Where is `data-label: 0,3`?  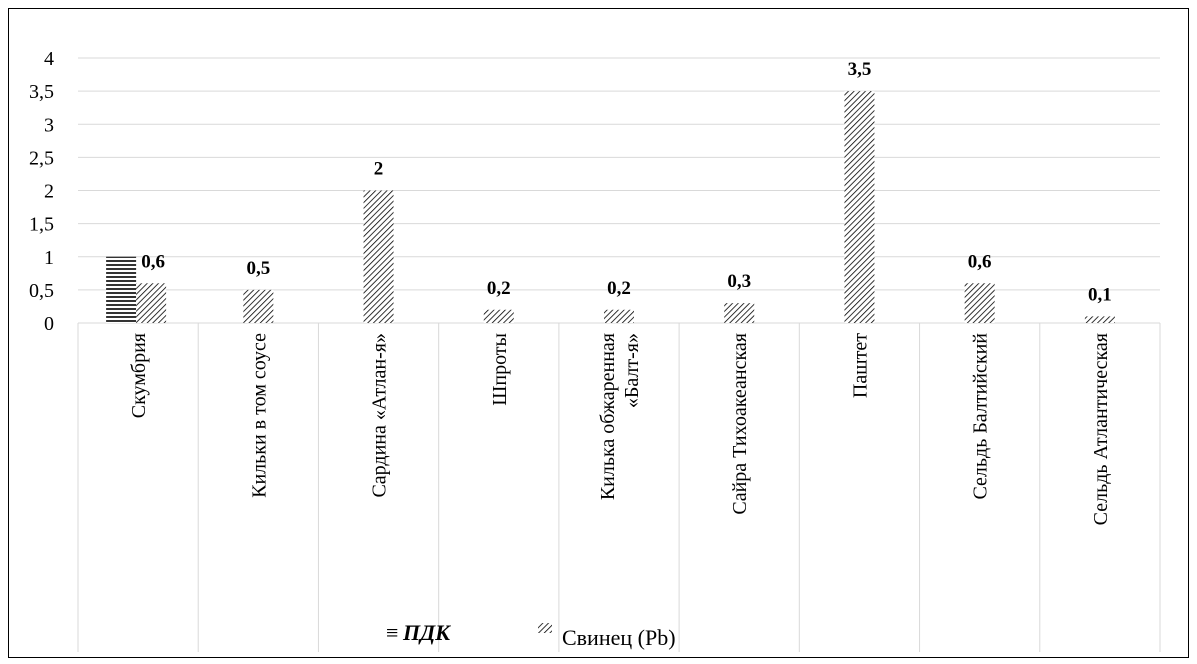 data-label: 0,3 is located at coordinates (739, 281).